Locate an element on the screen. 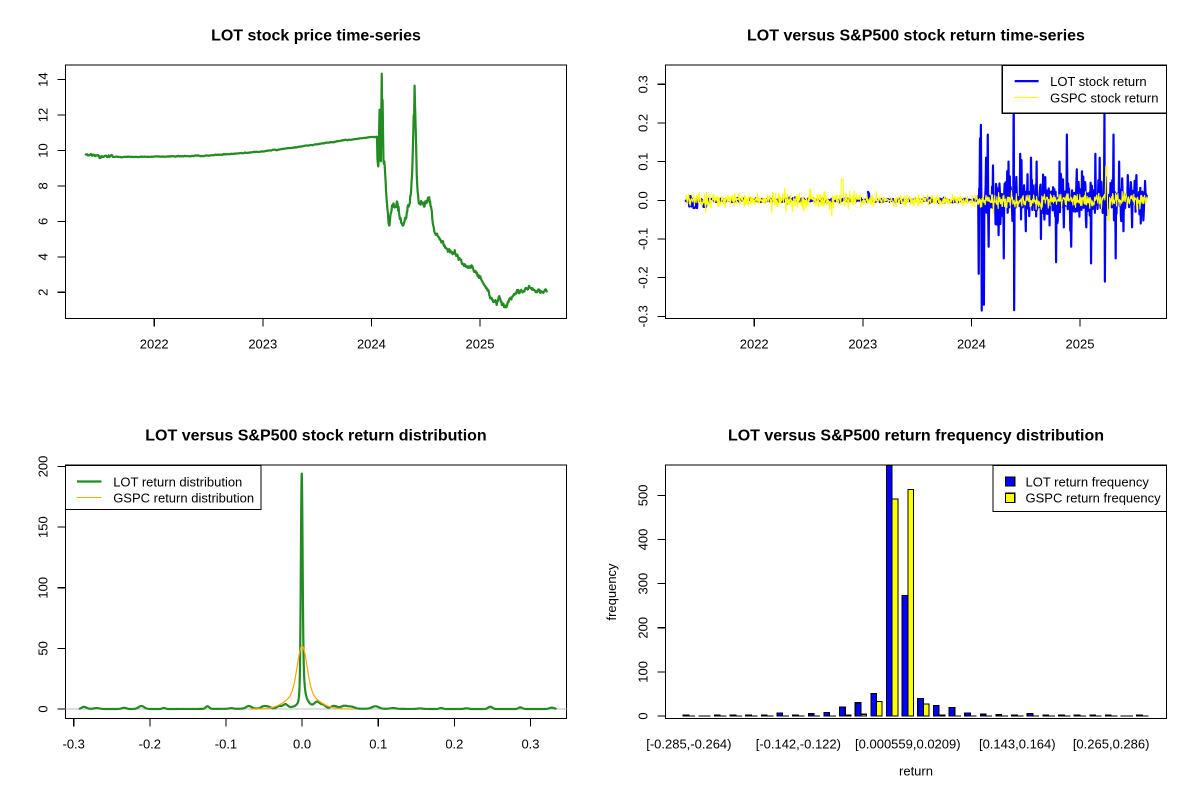 The image size is (1200, 800). svg-text: GSPC return frequency is located at coordinates (1094, 498).